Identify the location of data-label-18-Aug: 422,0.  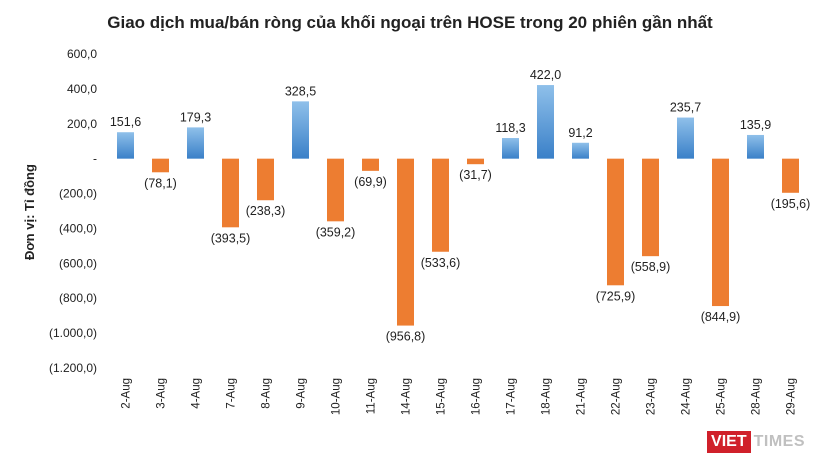
(545, 75).